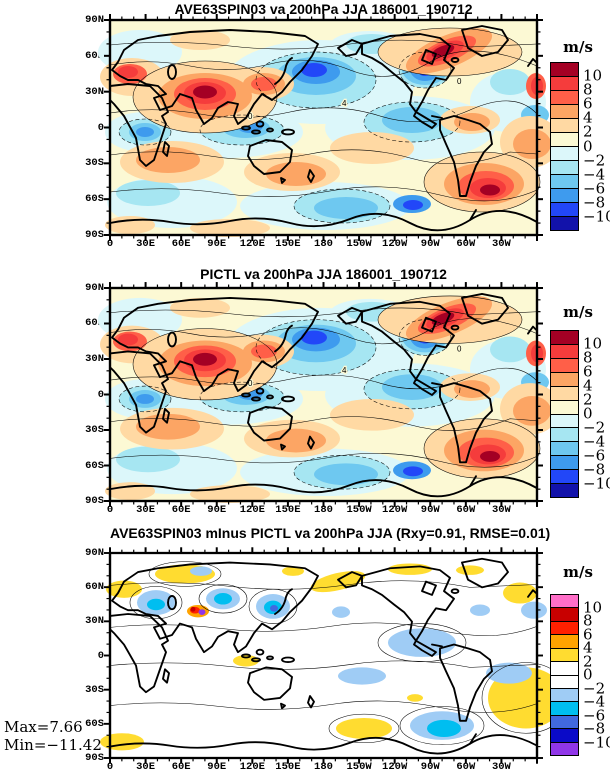  I want to click on panel-1-colorbar-labels: 10 8 6 4 2 0 −2 −4 −6 −8 −10, so click(596, 146).